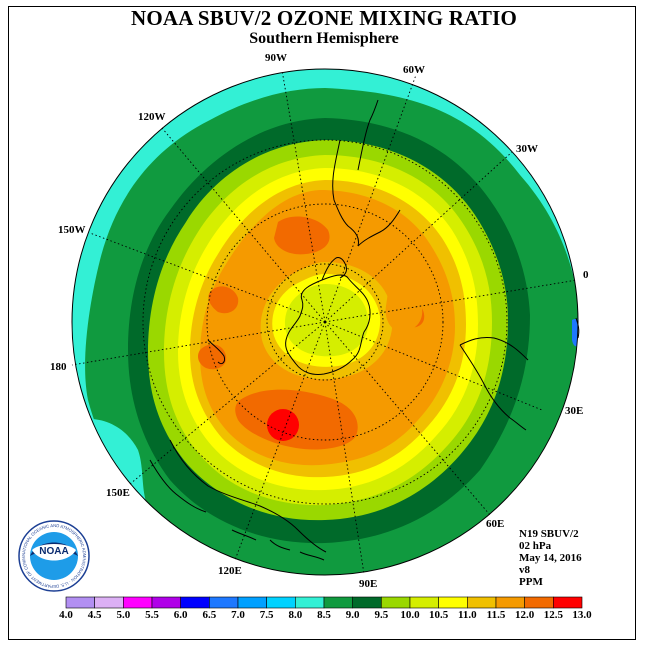  What do you see at coordinates (248, 496) in the screenshot?
I see `australia-coast` at bounding box center [248, 496].